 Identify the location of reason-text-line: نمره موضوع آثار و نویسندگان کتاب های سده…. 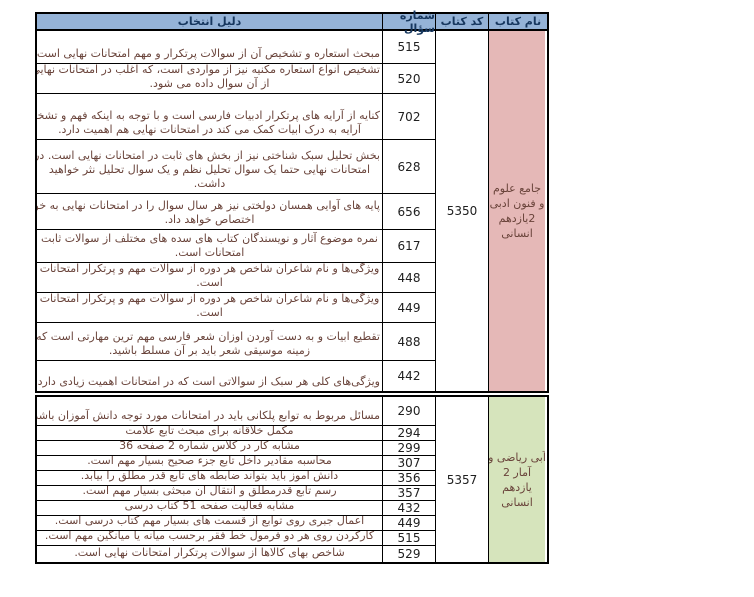
(209, 238).